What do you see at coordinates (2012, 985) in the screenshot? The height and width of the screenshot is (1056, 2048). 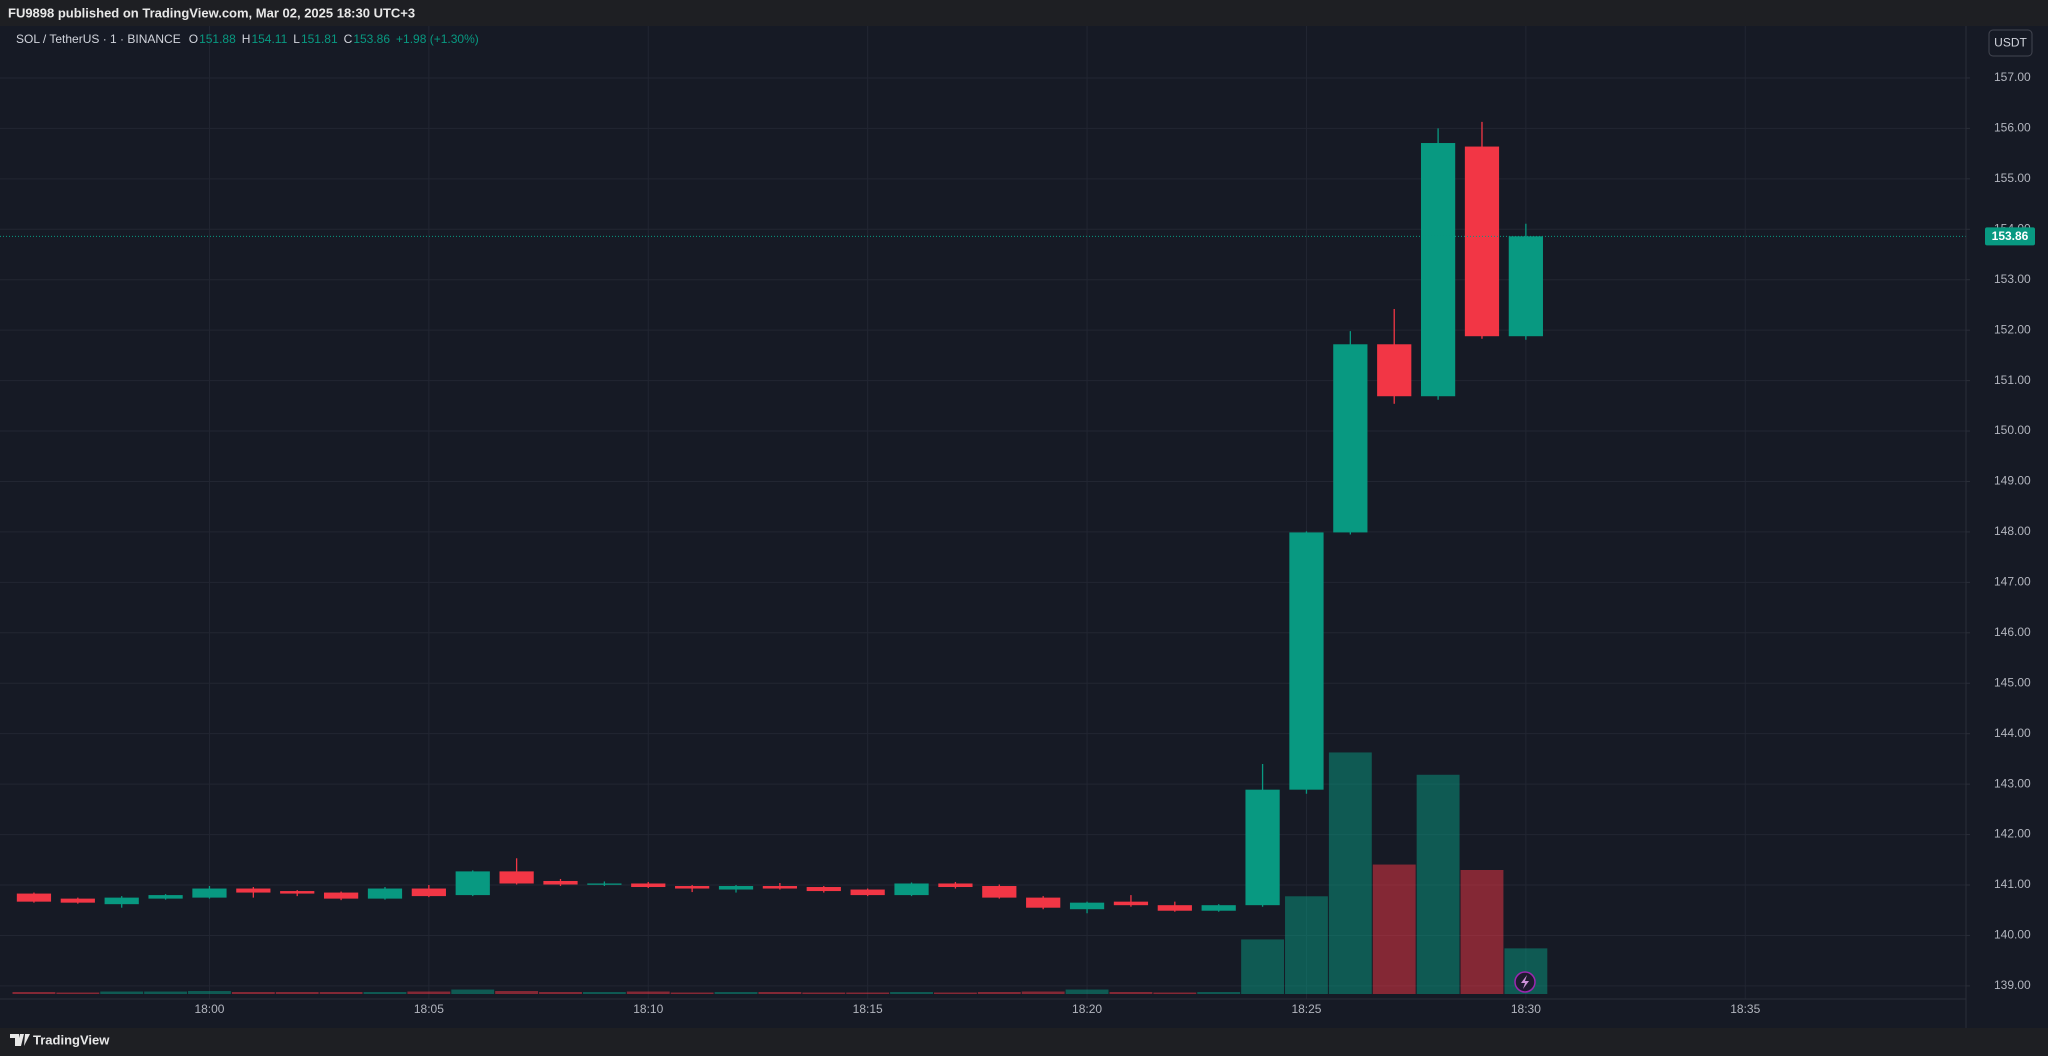 I see `y-tick-label: 139.00` at bounding box center [2012, 985].